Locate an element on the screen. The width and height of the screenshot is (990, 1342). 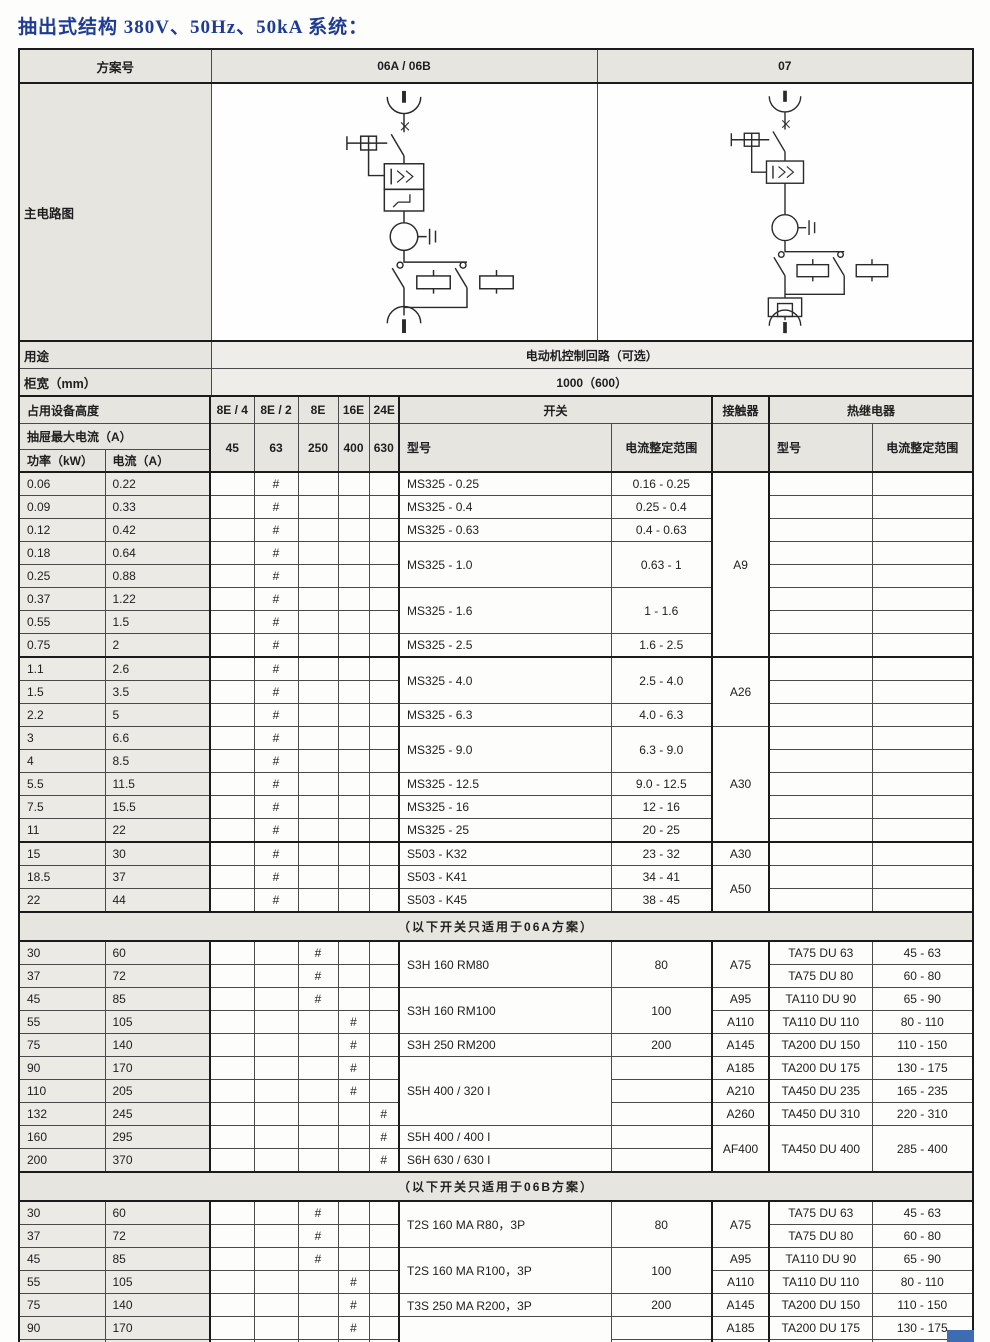
cell: 4.0 - 6.3 is located at coordinates (661, 715).